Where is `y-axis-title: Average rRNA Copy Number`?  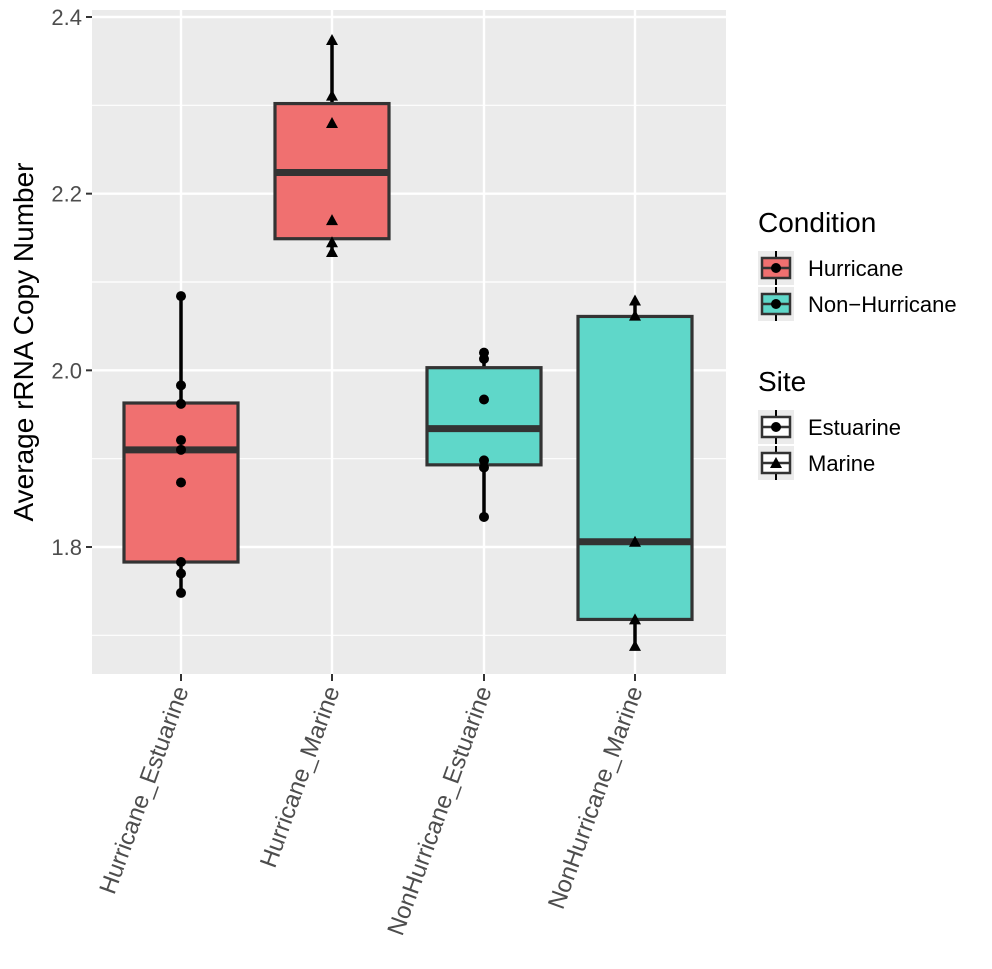
y-axis-title: Average rRNA Copy Number is located at coordinates (23, 342).